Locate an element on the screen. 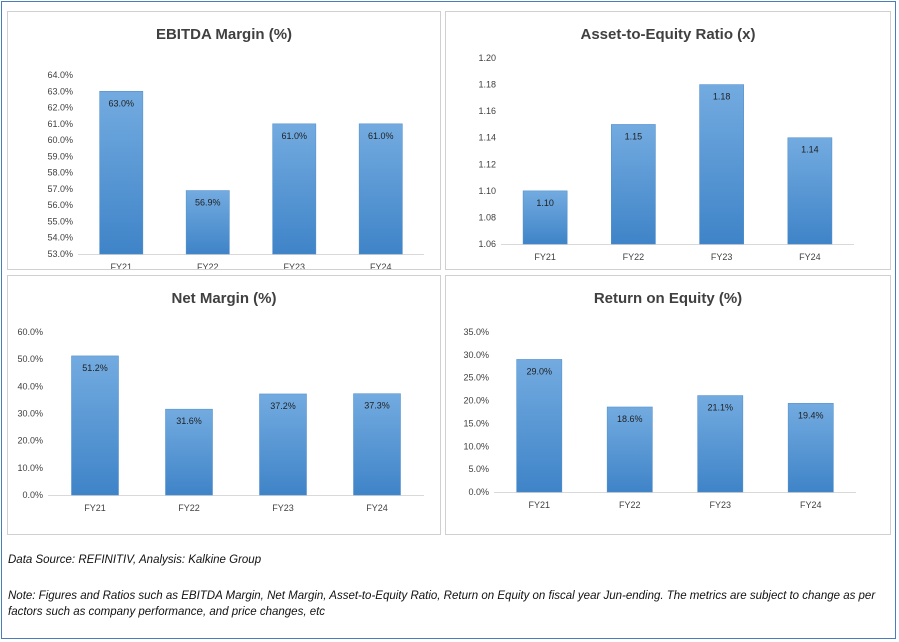  data-label-fy24: 1.14 is located at coordinates (810, 150).